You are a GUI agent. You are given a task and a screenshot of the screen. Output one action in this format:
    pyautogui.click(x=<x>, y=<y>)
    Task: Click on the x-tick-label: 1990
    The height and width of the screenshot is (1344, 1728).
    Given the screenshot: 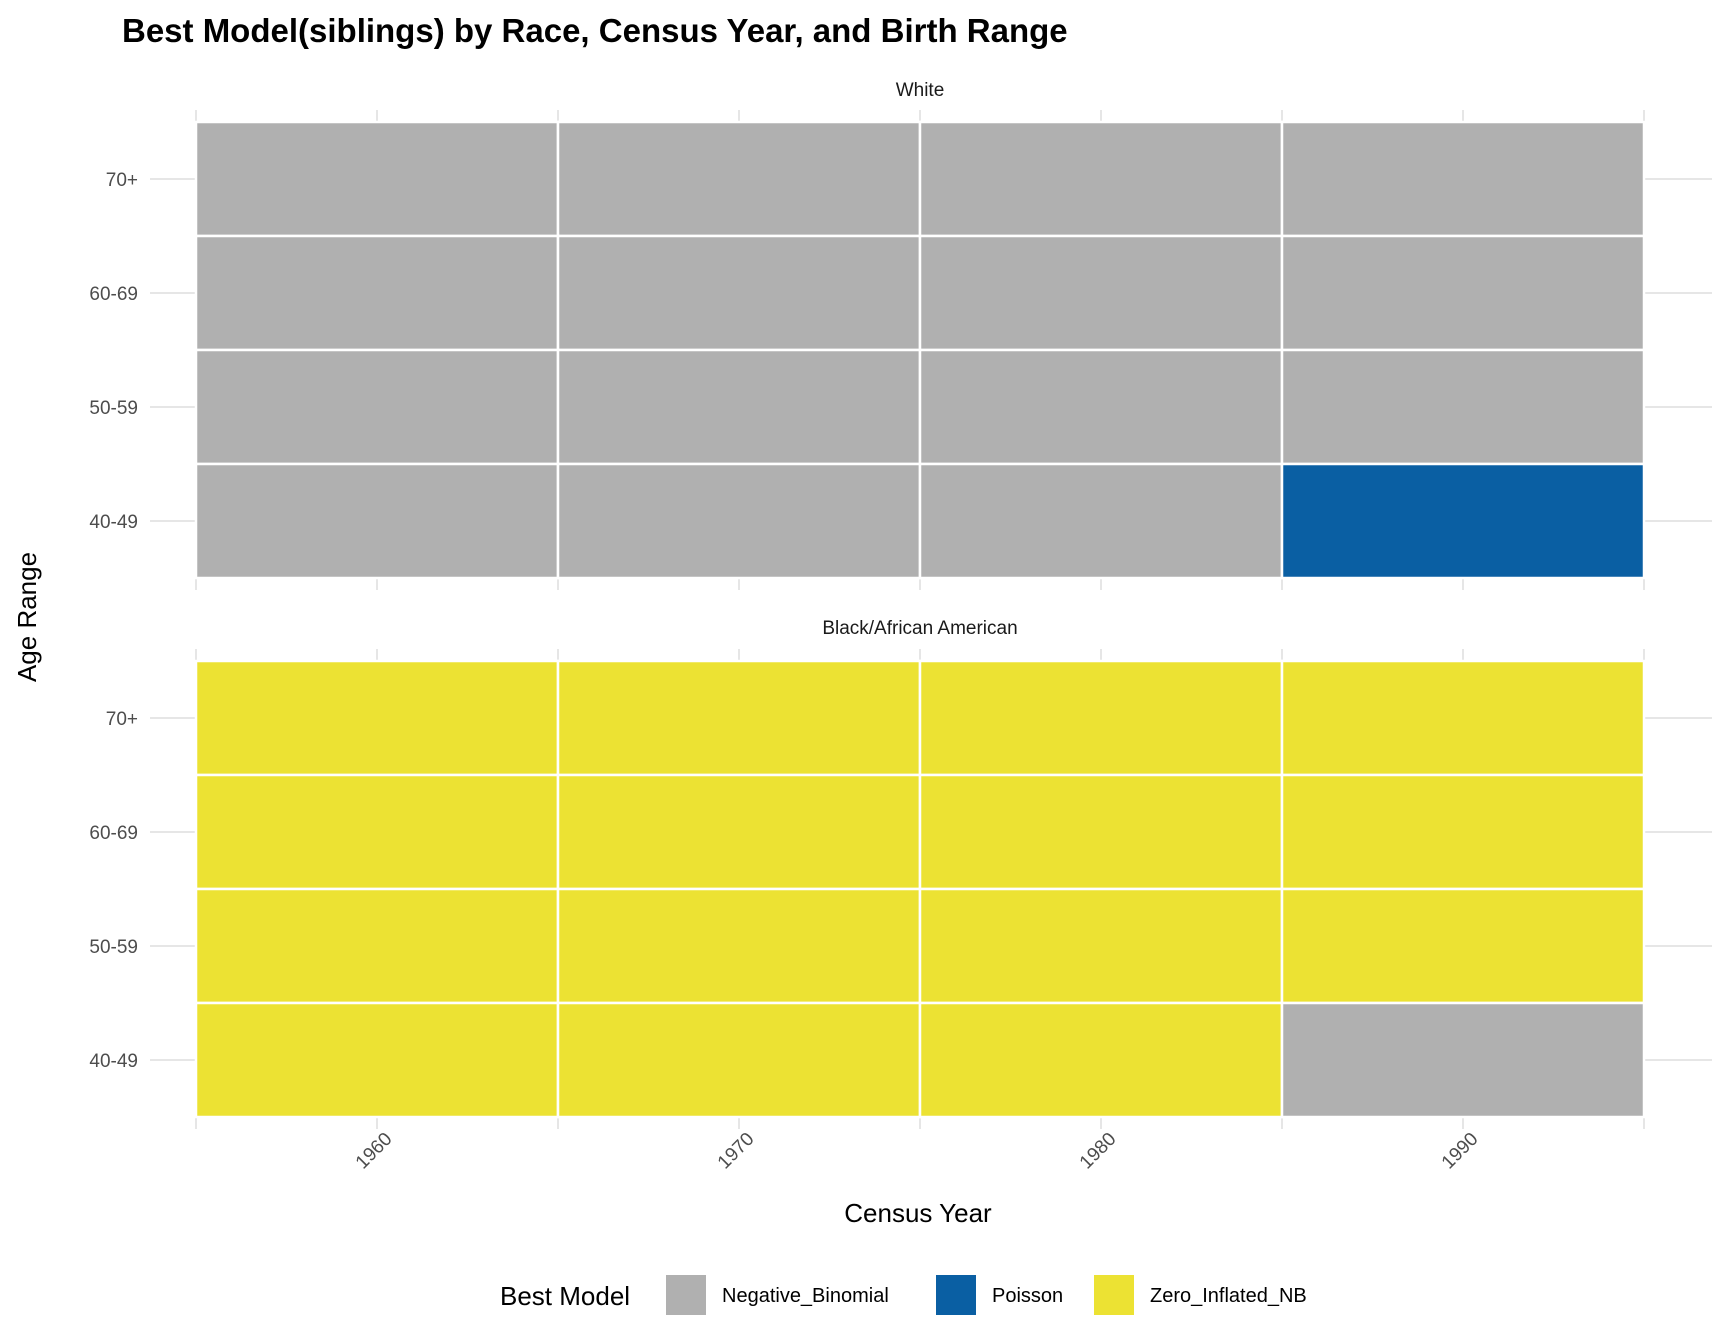 What is the action you would take?
    pyautogui.click(x=1460, y=1151)
    